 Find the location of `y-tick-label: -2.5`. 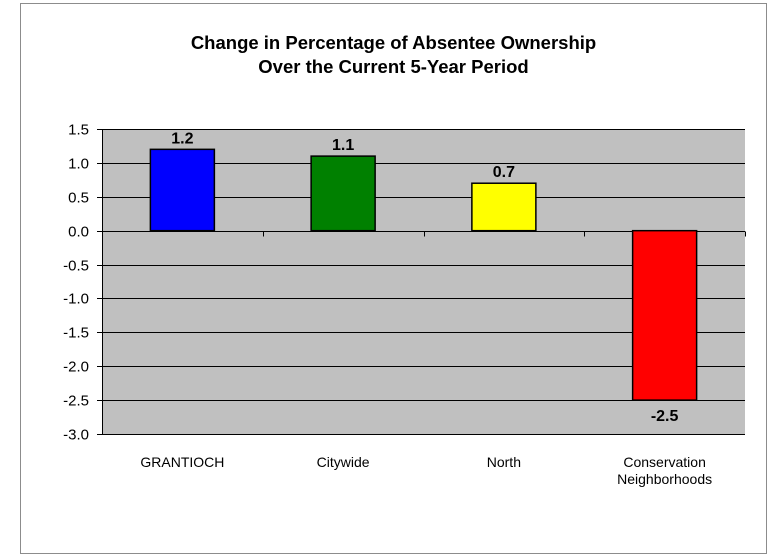

y-tick-label: -2.5 is located at coordinates (76, 401).